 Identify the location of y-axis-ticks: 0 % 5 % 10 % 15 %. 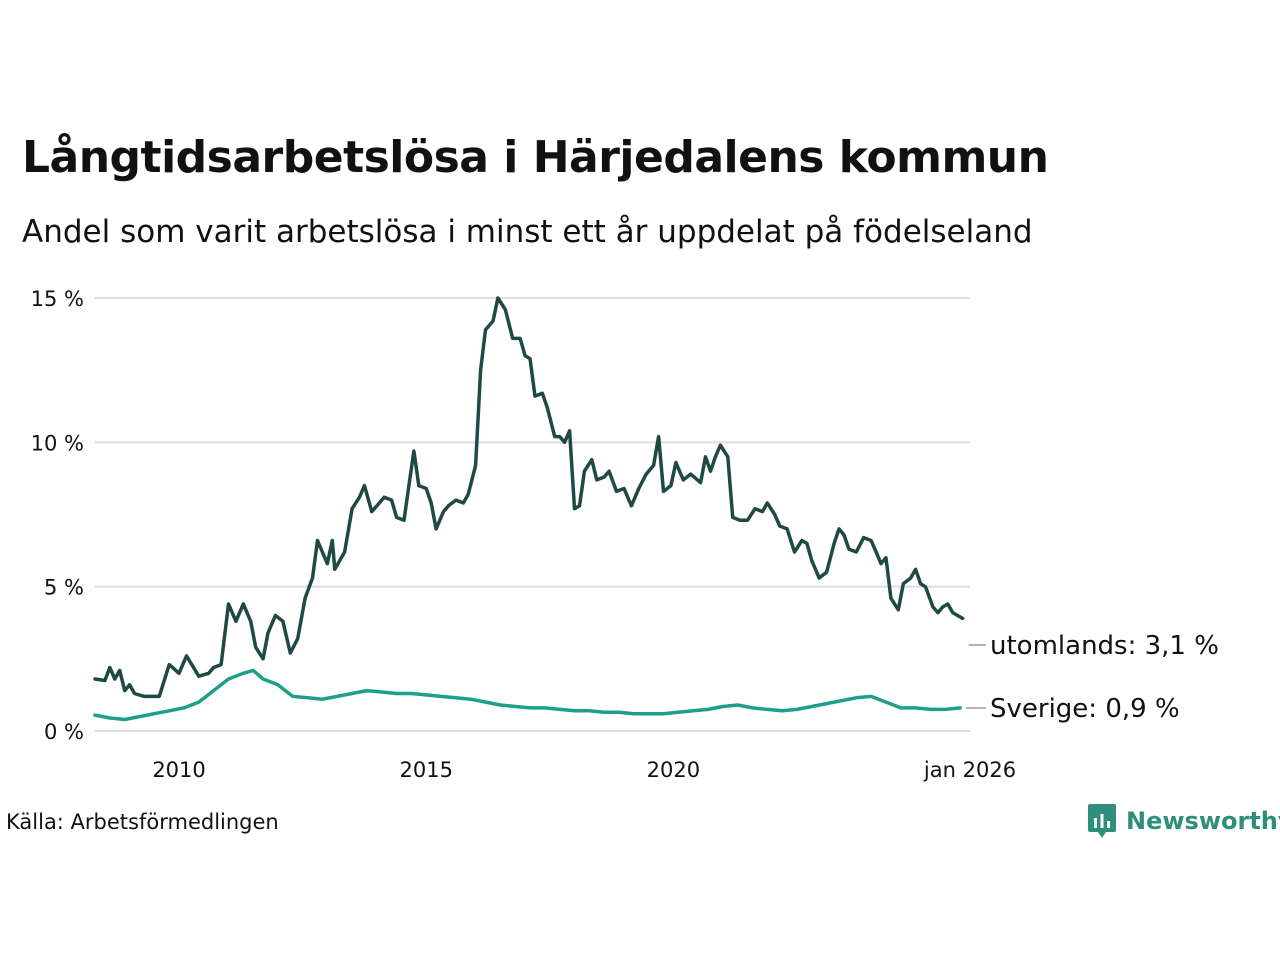
(57, 515).